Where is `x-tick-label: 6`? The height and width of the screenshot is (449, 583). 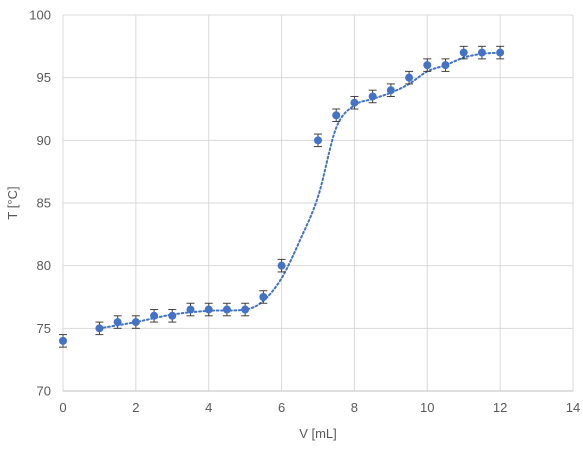 x-tick-label: 6 is located at coordinates (281, 407).